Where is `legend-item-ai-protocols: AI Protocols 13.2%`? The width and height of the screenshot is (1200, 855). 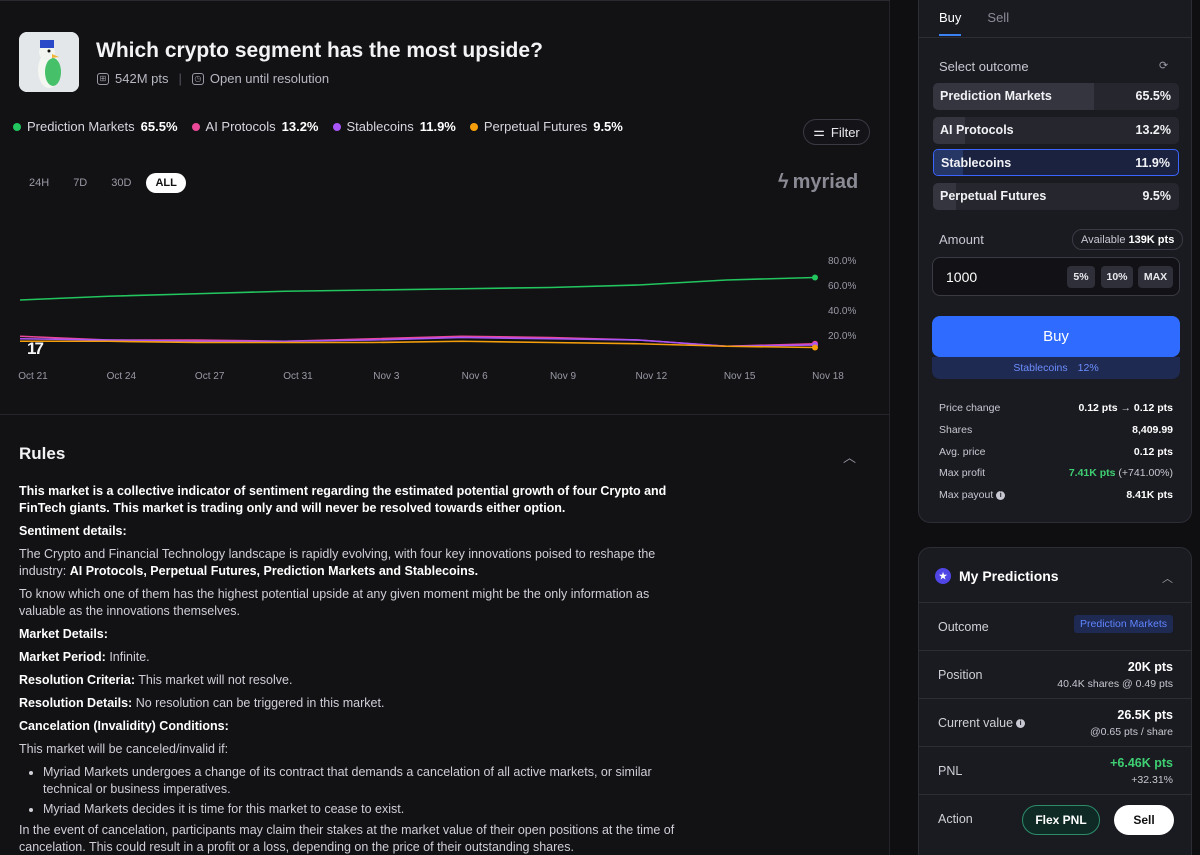
legend-item-ai-protocols: AI Protocols 13.2% is located at coordinates (255, 126).